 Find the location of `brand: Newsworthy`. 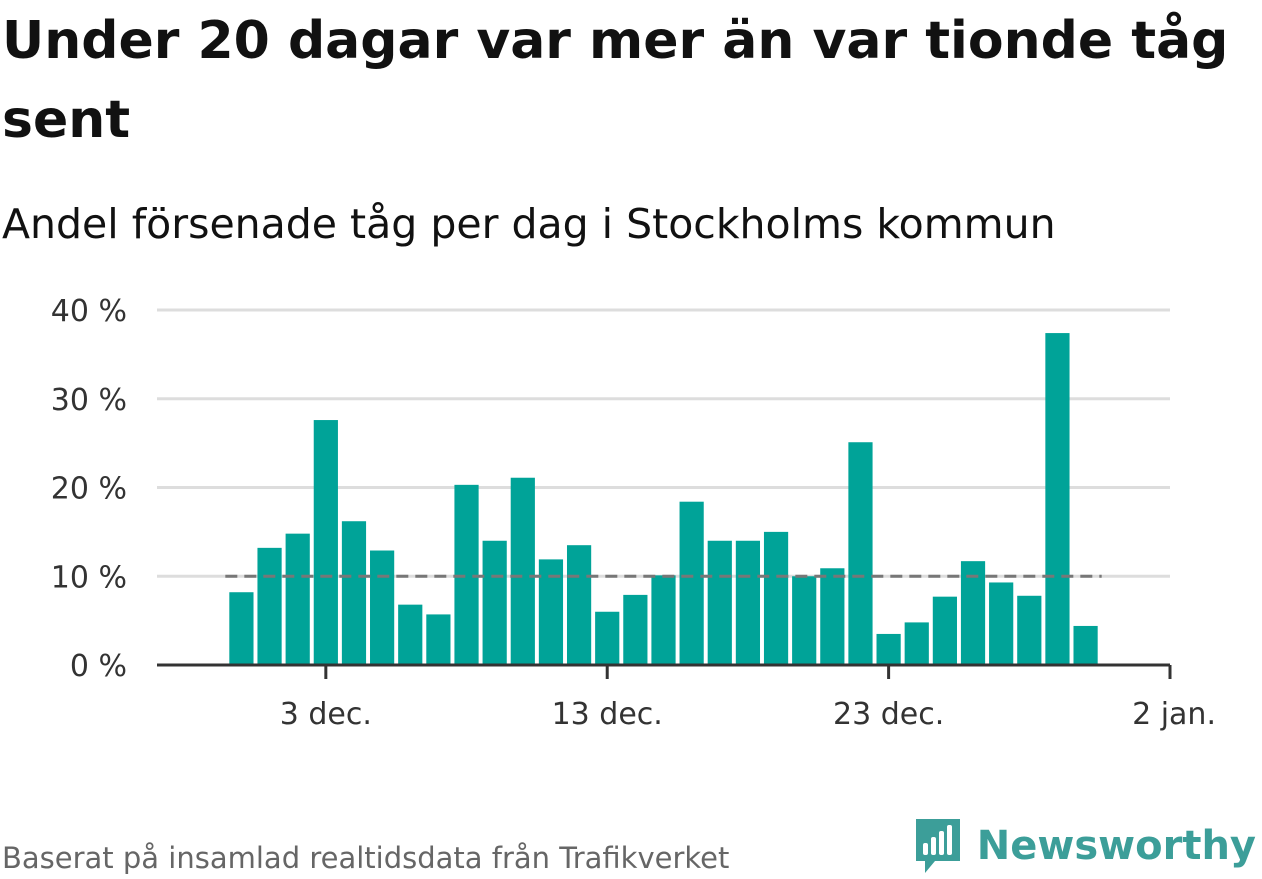

brand: Newsworthy is located at coordinates (1084, 846).